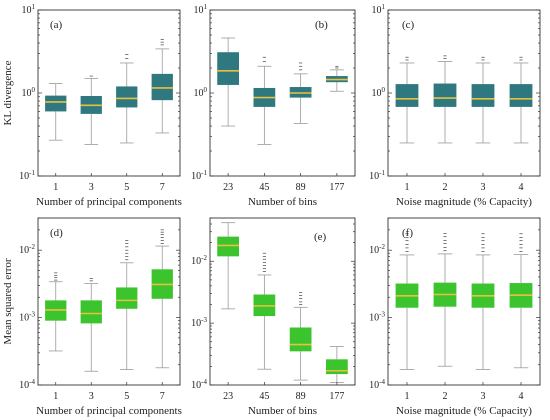  Describe the element at coordinates (8, 301) in the screenshot. I see `y-axis-label: Mean squared error` at that location.